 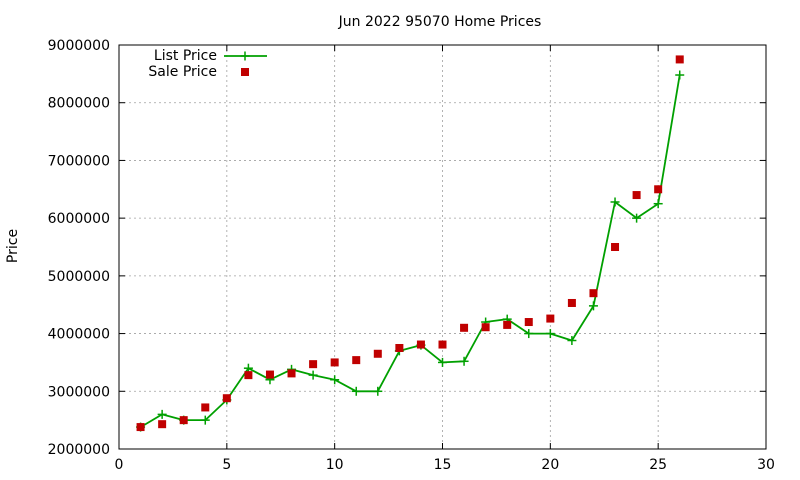 What do you see at coordinates (79, 104) in the screenshot?
I see `y-tick-label: 8000000` at bounding box center [79, 104].